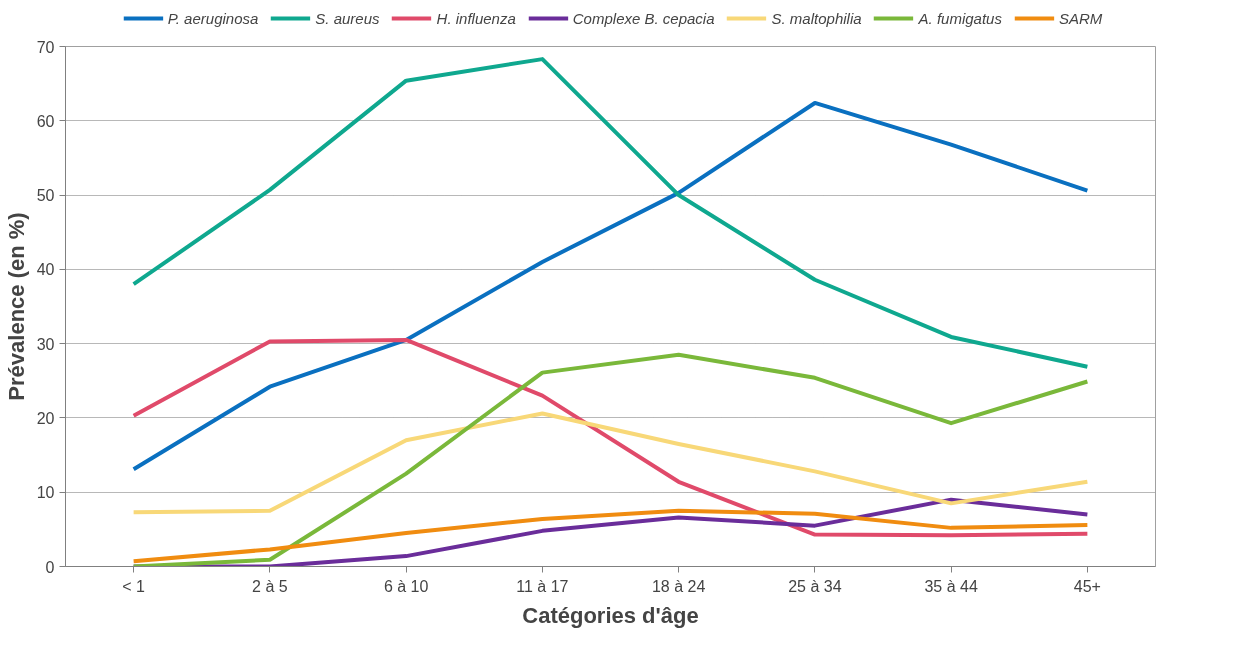 The height and width of the screenshot is (666, 1237). What do you see at coordinates (45, 418) in the screenshot?
I see `y-tick-label: 20` at bounding box center [45, 418].